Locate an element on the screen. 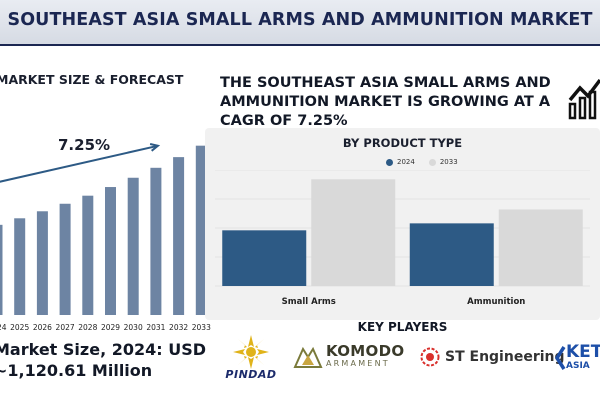 The image size is (600, 400). ket-asia-logo: KET ASIA is located at coordinates (577, 357).